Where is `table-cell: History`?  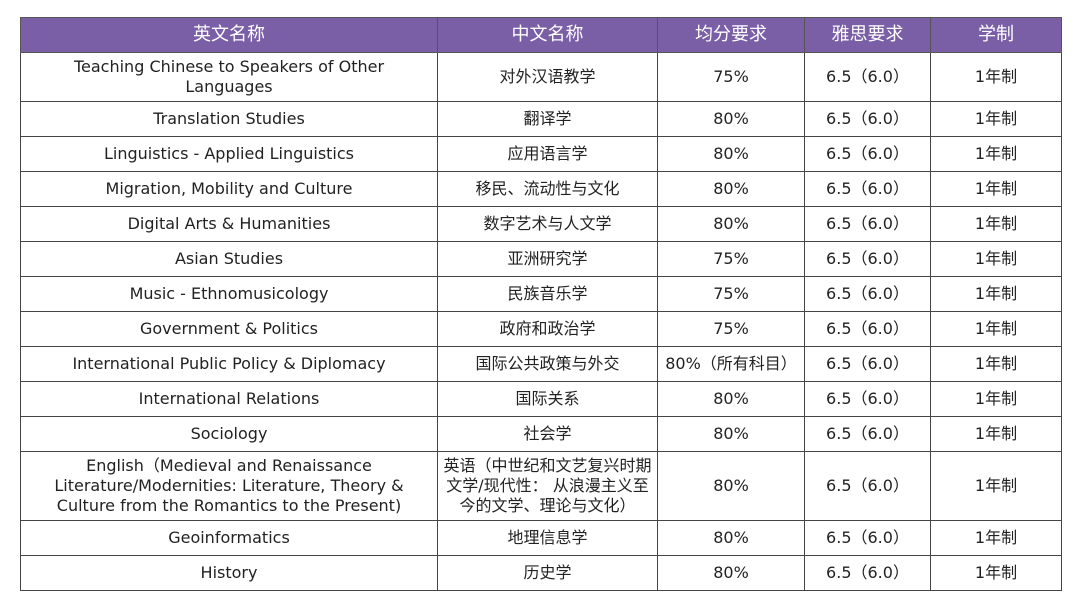
table-cell: History is located at coordinates (229, 573).